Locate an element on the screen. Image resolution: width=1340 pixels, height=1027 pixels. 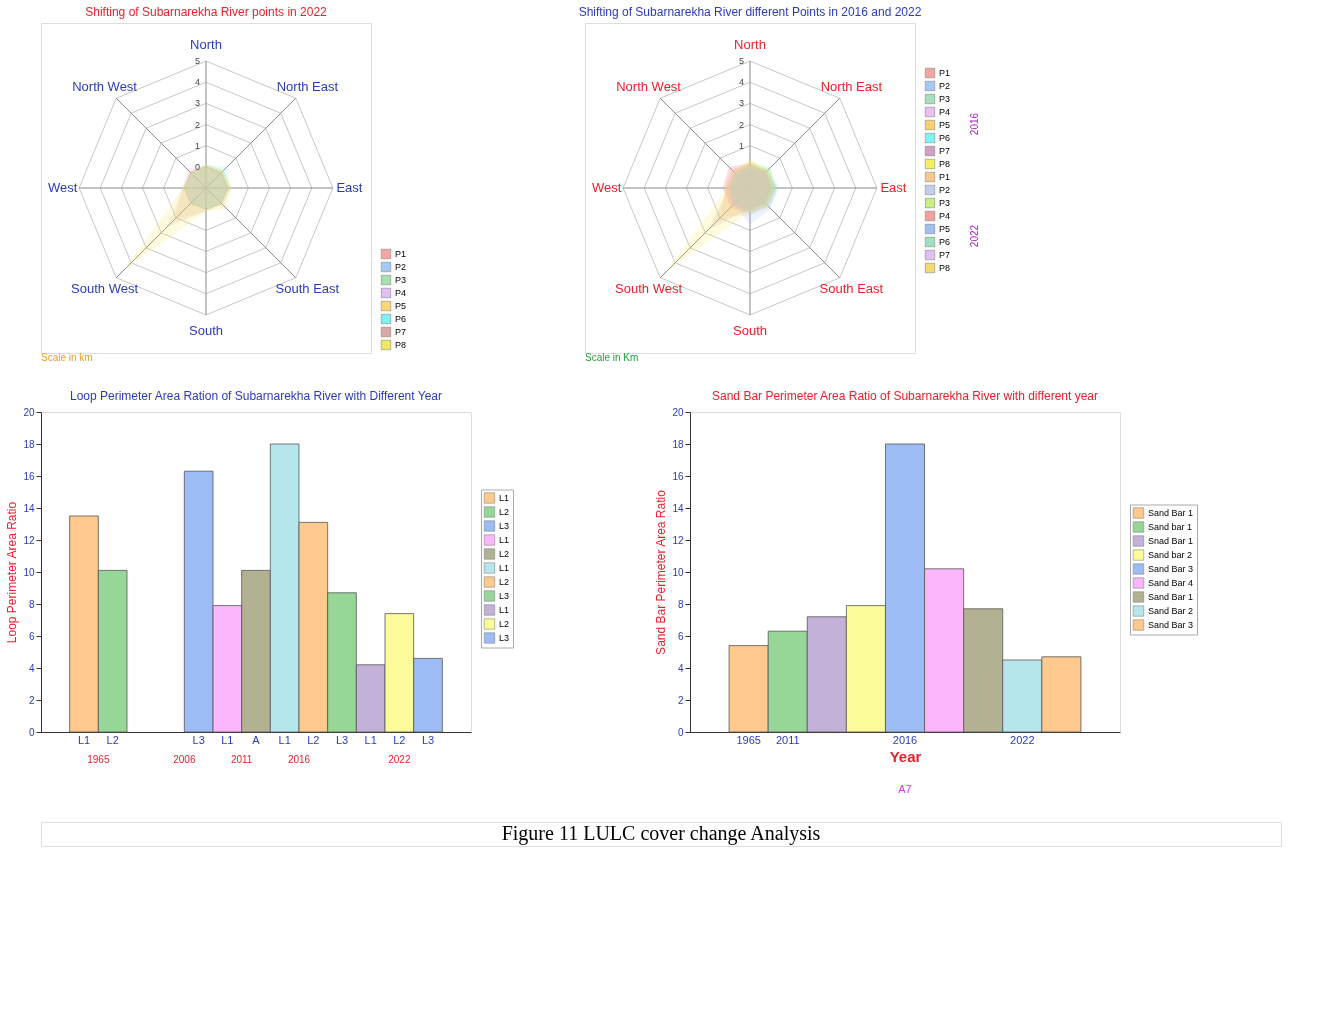
x-tick-label: 2011 is located at coordinates (787, 739).